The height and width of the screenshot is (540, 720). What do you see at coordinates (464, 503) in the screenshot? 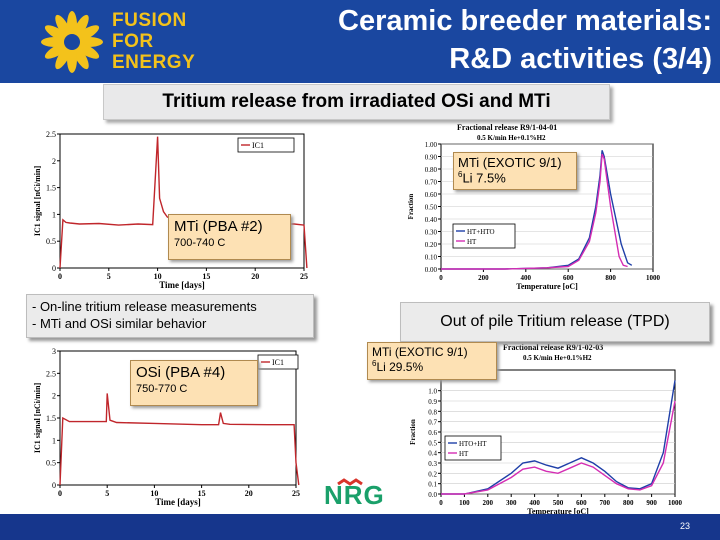
I see `x-tick-label: 100` at bounding box center [464, 503].